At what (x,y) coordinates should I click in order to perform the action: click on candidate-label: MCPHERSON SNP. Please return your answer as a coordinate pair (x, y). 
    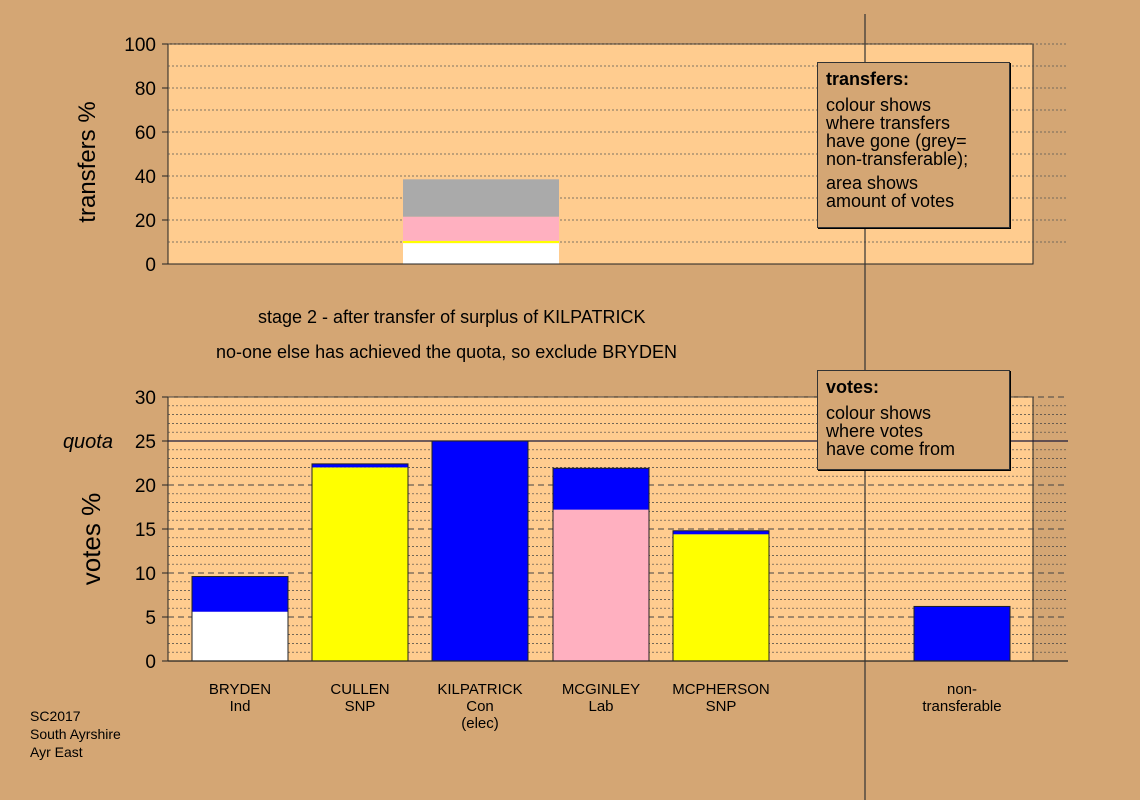
    Looking at the image, I should click on (721, 698).